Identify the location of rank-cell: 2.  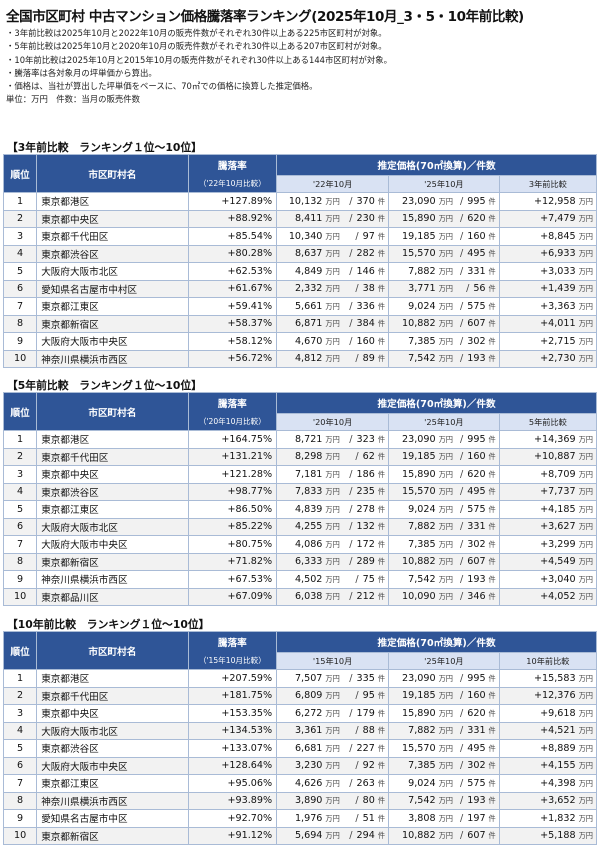
(20, 695).